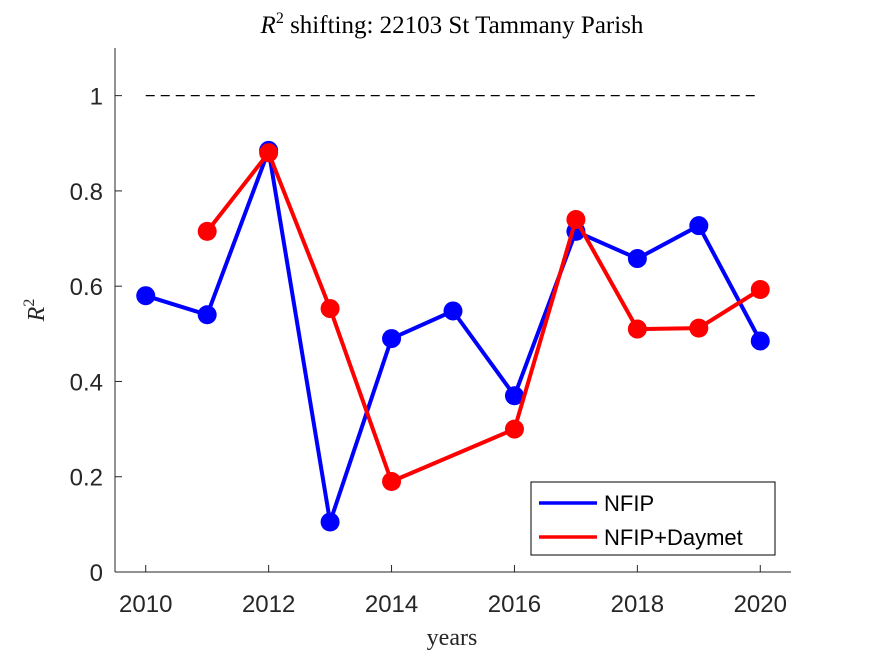 The width and height of the screenshot is (875, 656). What do you see at coordinates (673, 537) in the screenshot?
I see `legend-label-nfip-daymet: NFIP+Daymet` at bounding box center [673, 537].